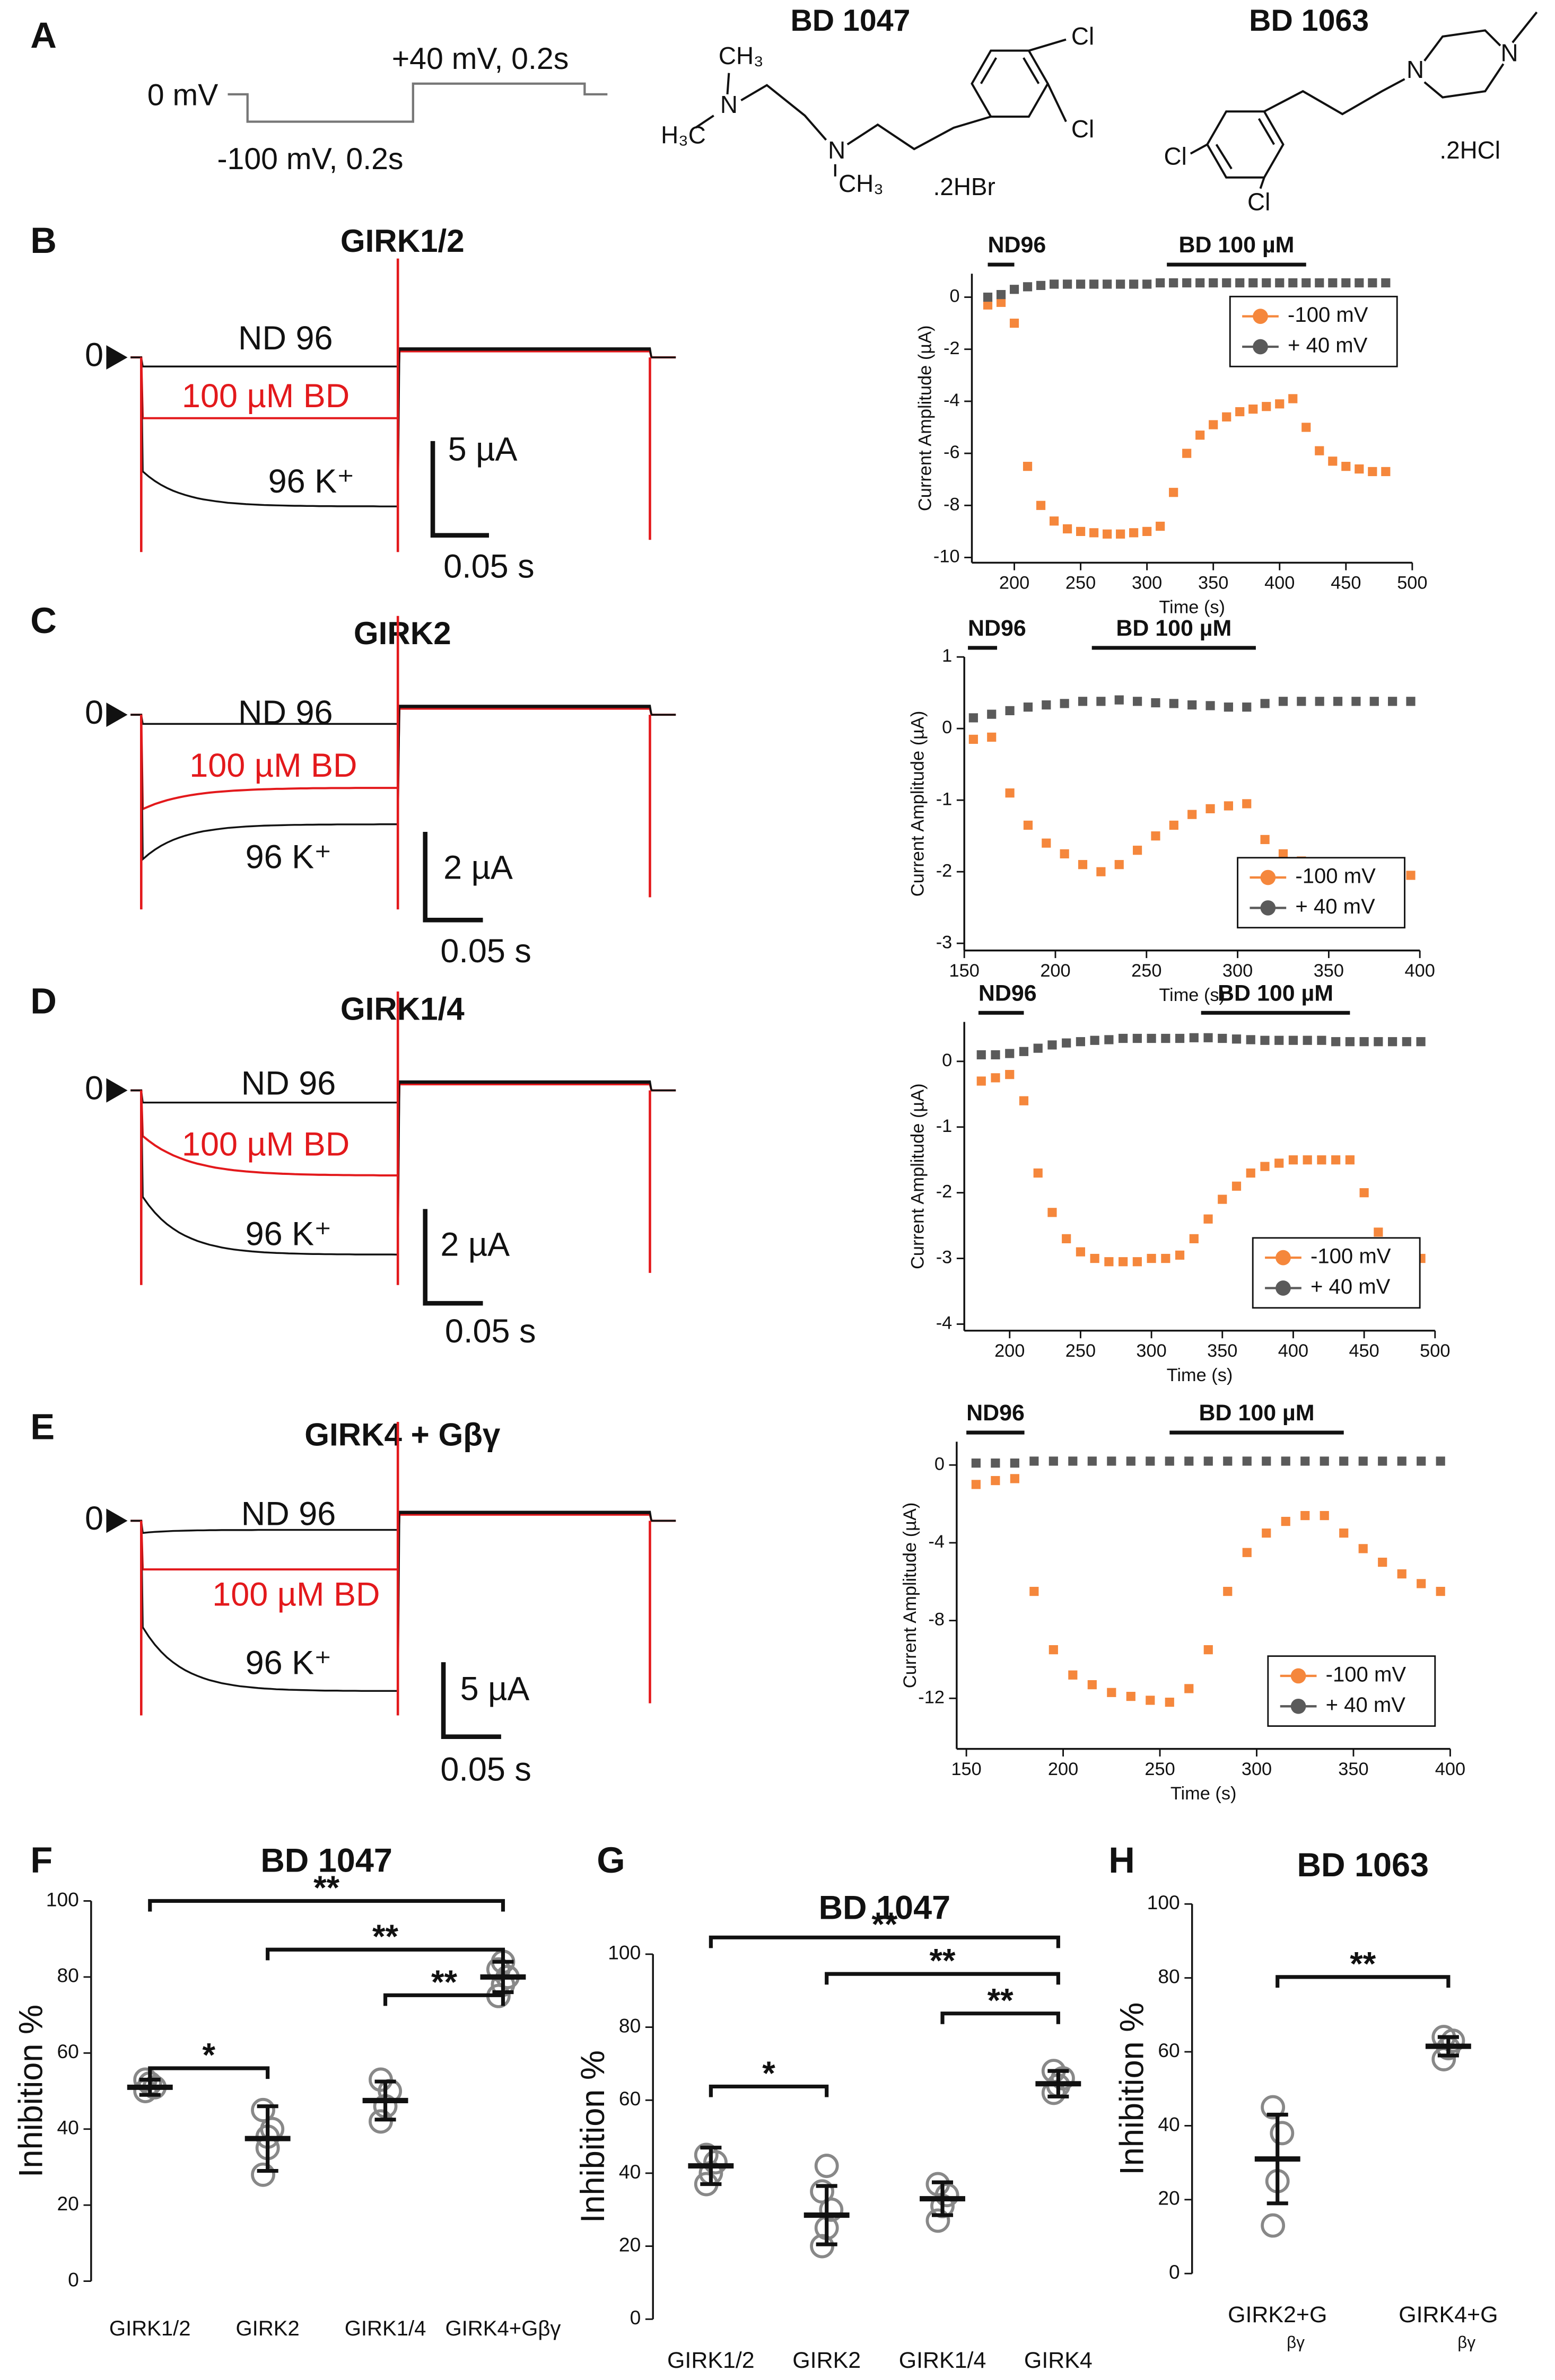 This screenshot has width=1555, height=2380. What do you see at coordinates (67, 2203) in the screenshot?
I see `y-tick-label: 20` at bounding box center [67, 2203].